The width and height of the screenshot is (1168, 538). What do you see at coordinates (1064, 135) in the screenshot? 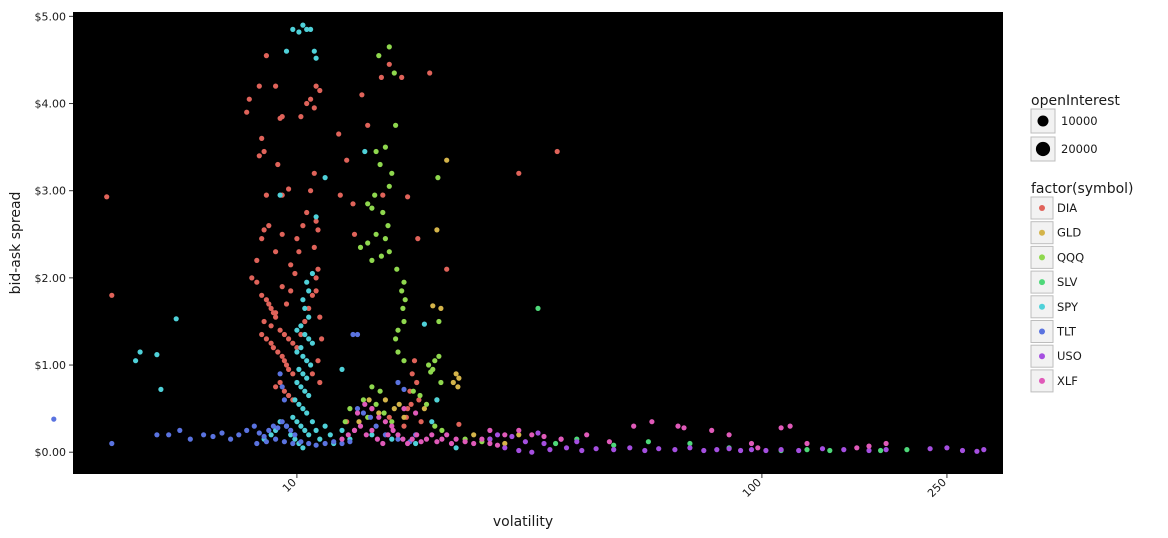
I see `size-legend-entries: 10000 20000` at bounding box center [1064, 135].